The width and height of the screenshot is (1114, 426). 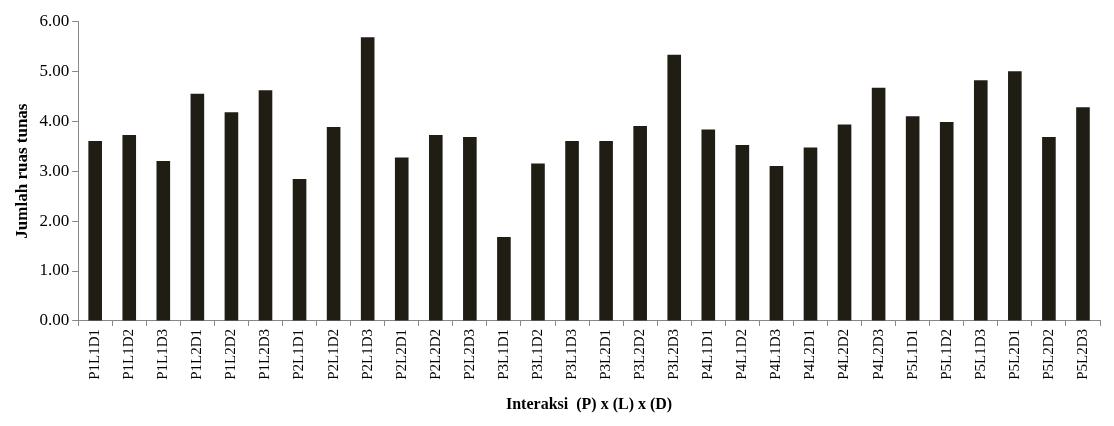 What do you see at coordinates (1013, 354) in the screenshot?
I see `x-tick-label: P5L2D1` at bounding box center [1013, 354].